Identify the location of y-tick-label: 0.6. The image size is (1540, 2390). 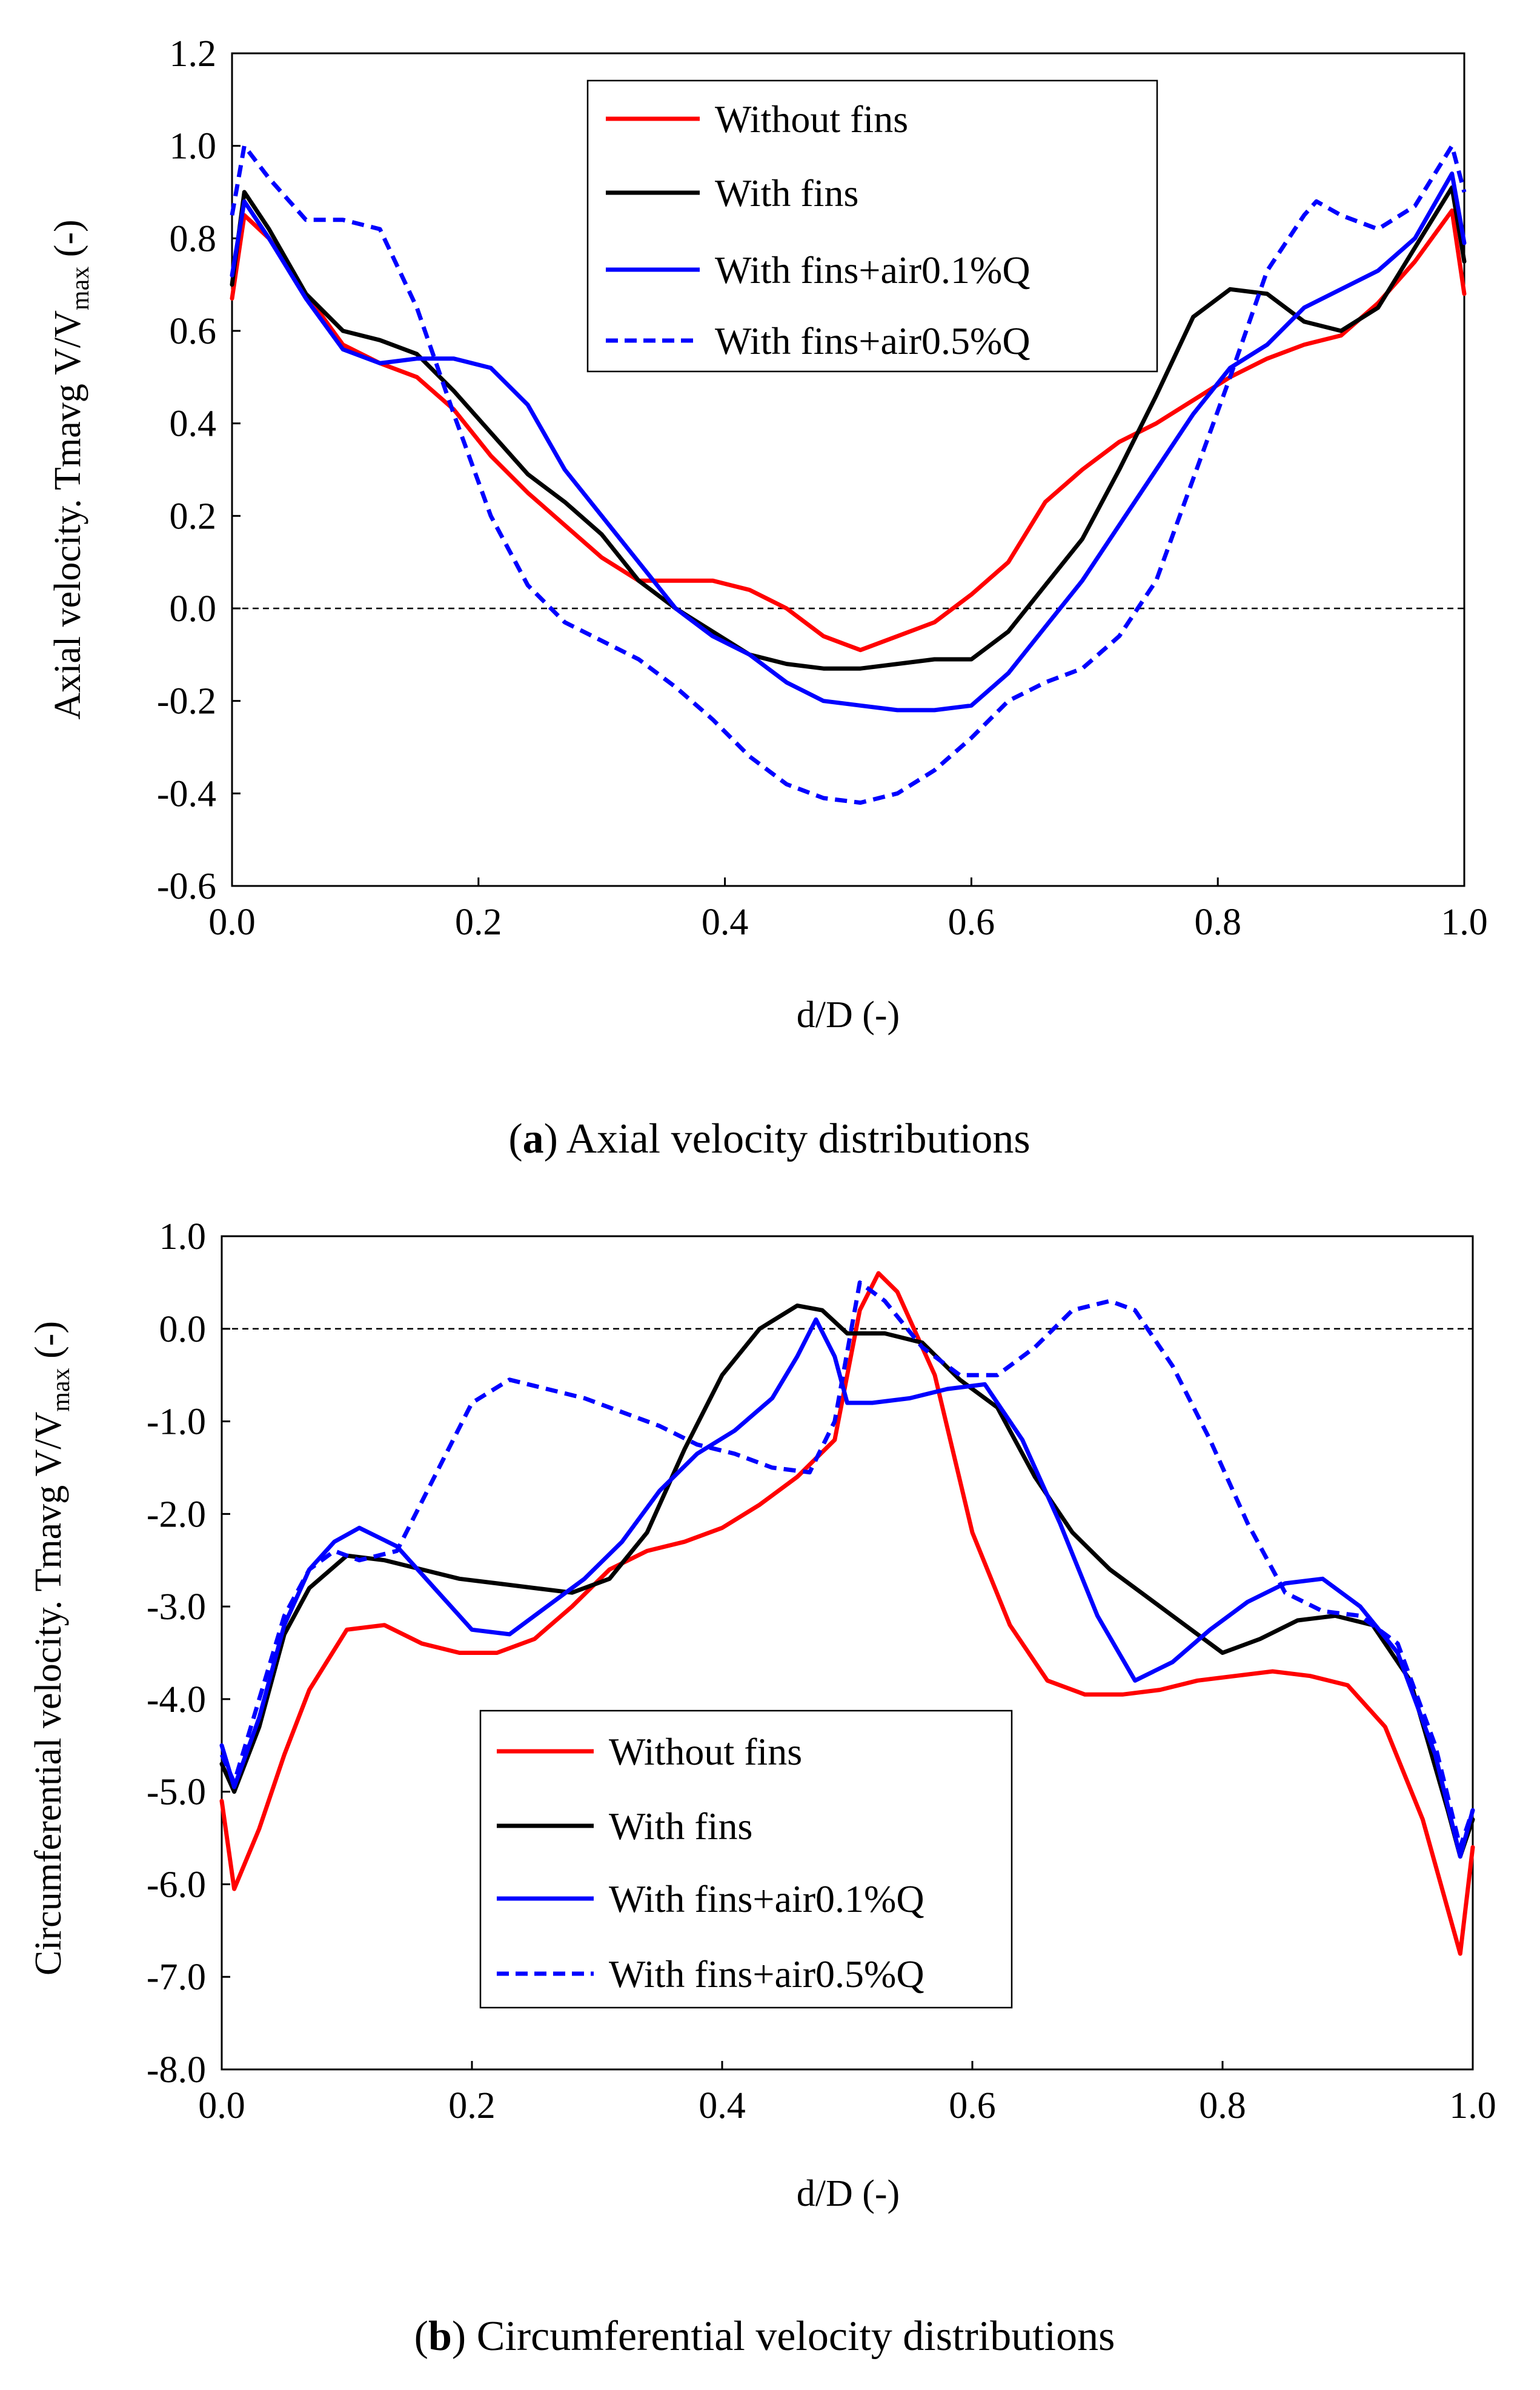
(193, 331).